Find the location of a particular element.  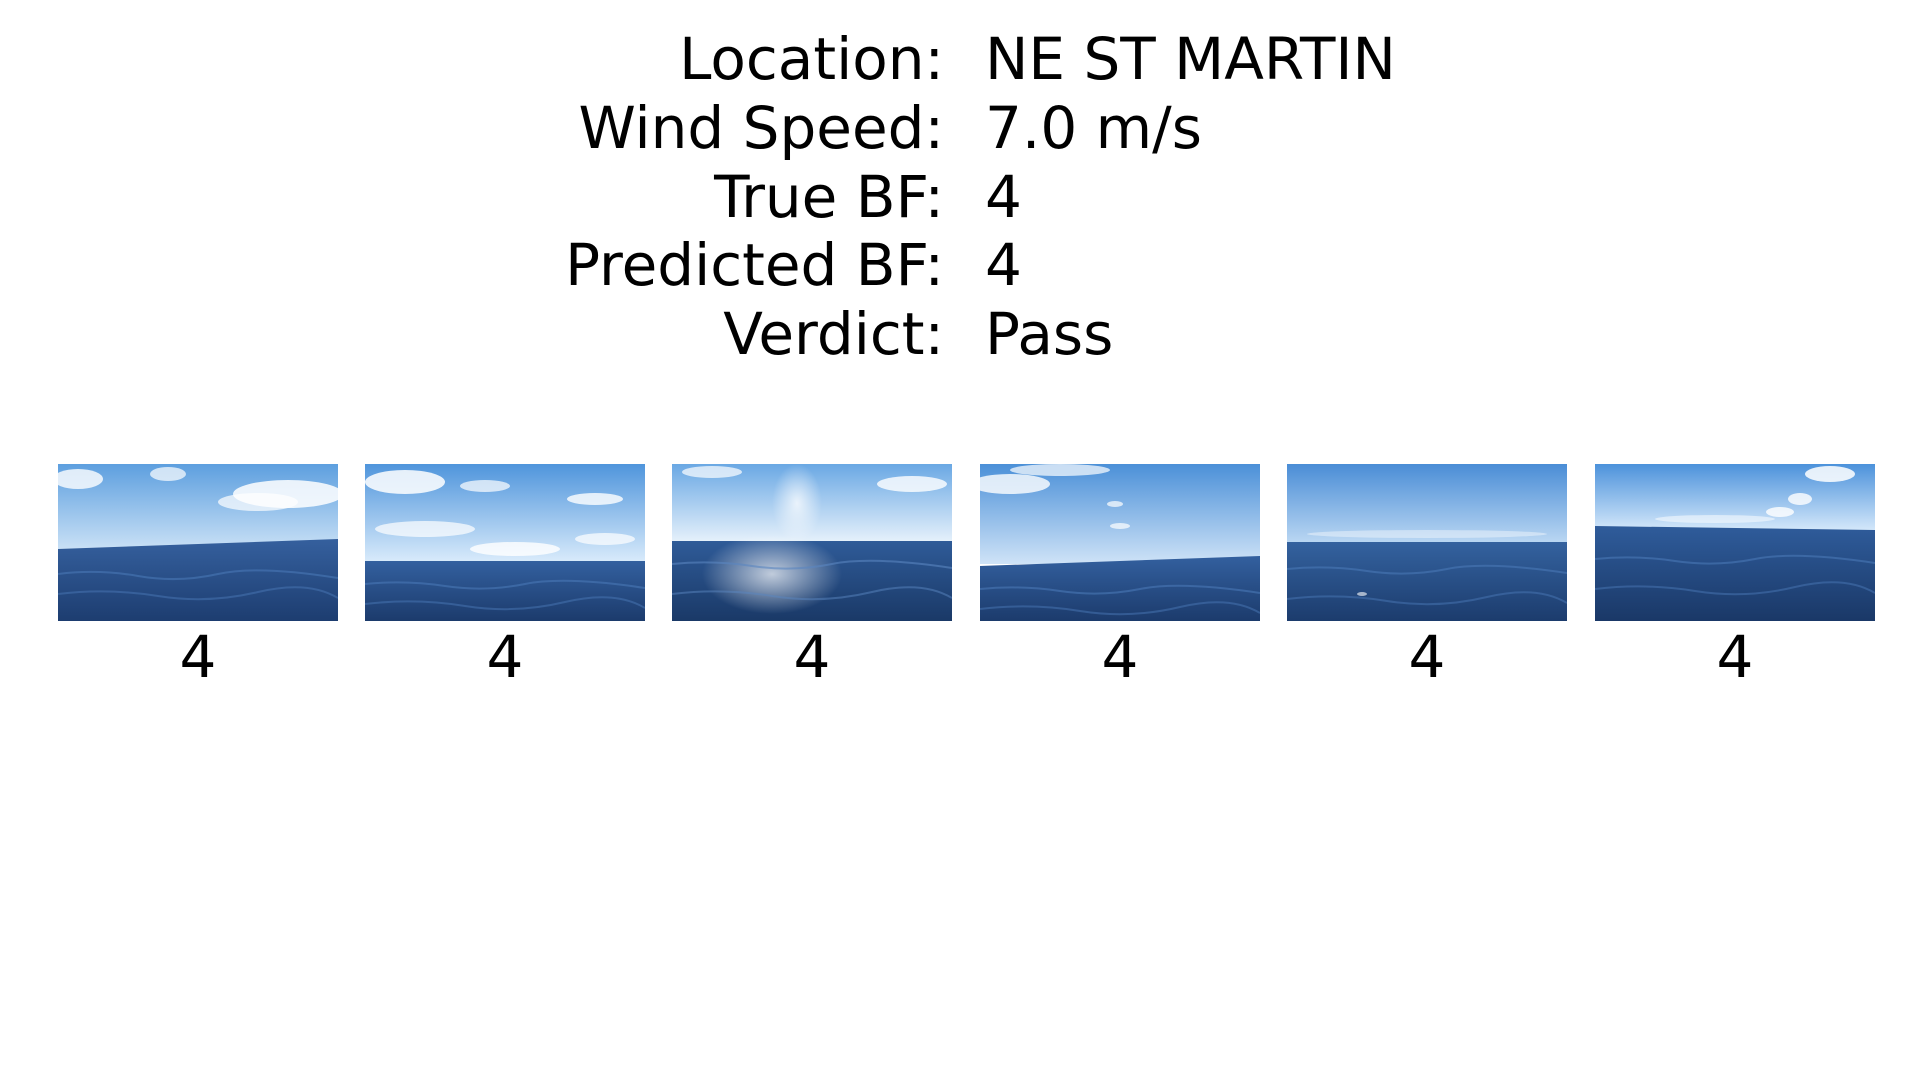

verdict-value: Pass is located at coordinates (1049, 334).